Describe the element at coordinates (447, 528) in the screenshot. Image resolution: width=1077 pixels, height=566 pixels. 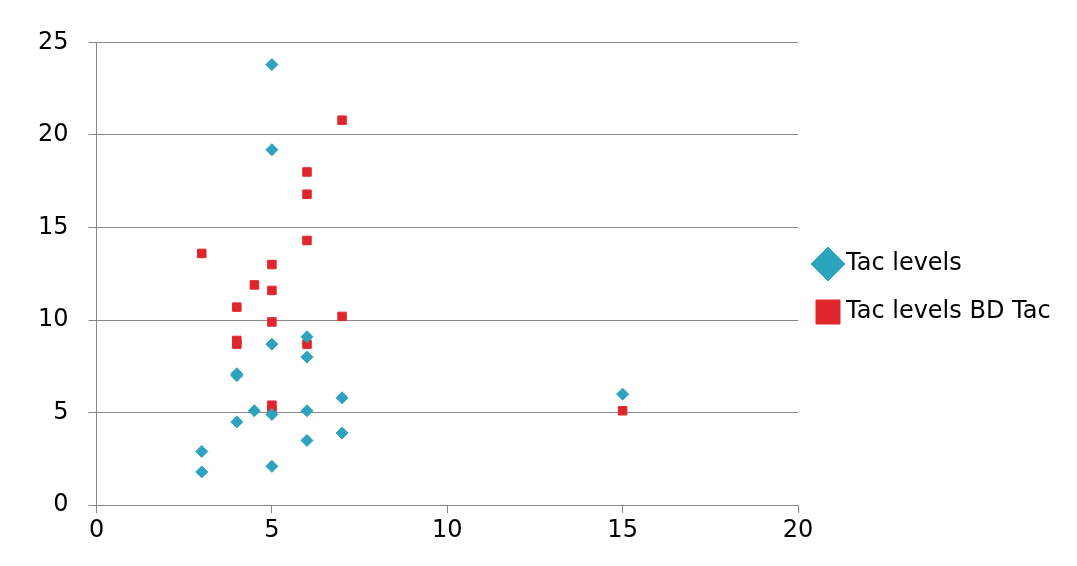
I see `x-tick-label: 10` at that location.